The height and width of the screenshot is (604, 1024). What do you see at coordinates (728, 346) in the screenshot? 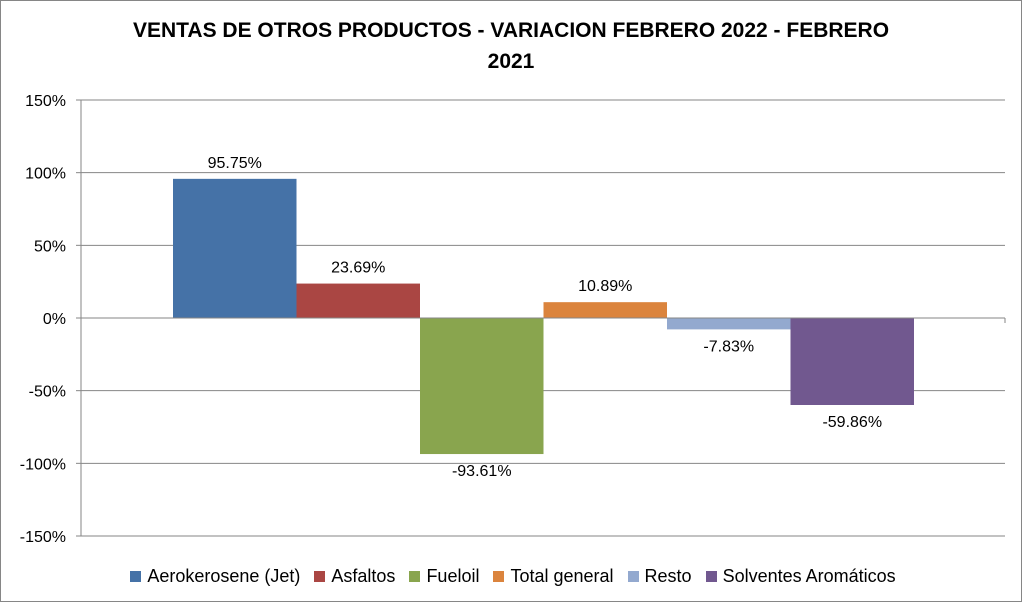
I see `data-label-5: -7.83%` at bounding box center [728, 346].